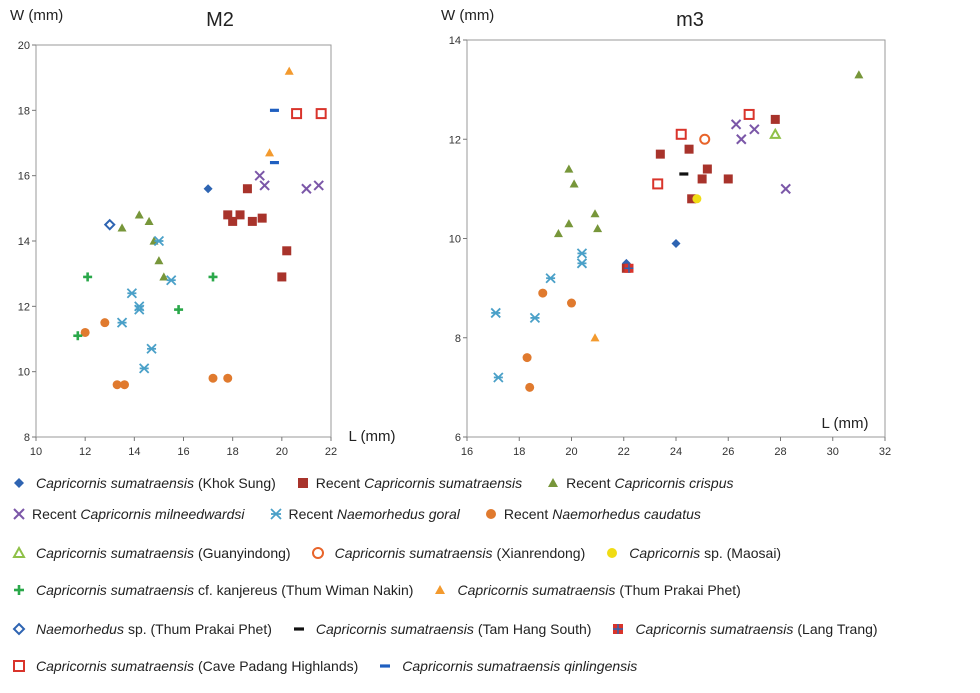  I want to click on y-tick-label: 14, so click(455, 41).